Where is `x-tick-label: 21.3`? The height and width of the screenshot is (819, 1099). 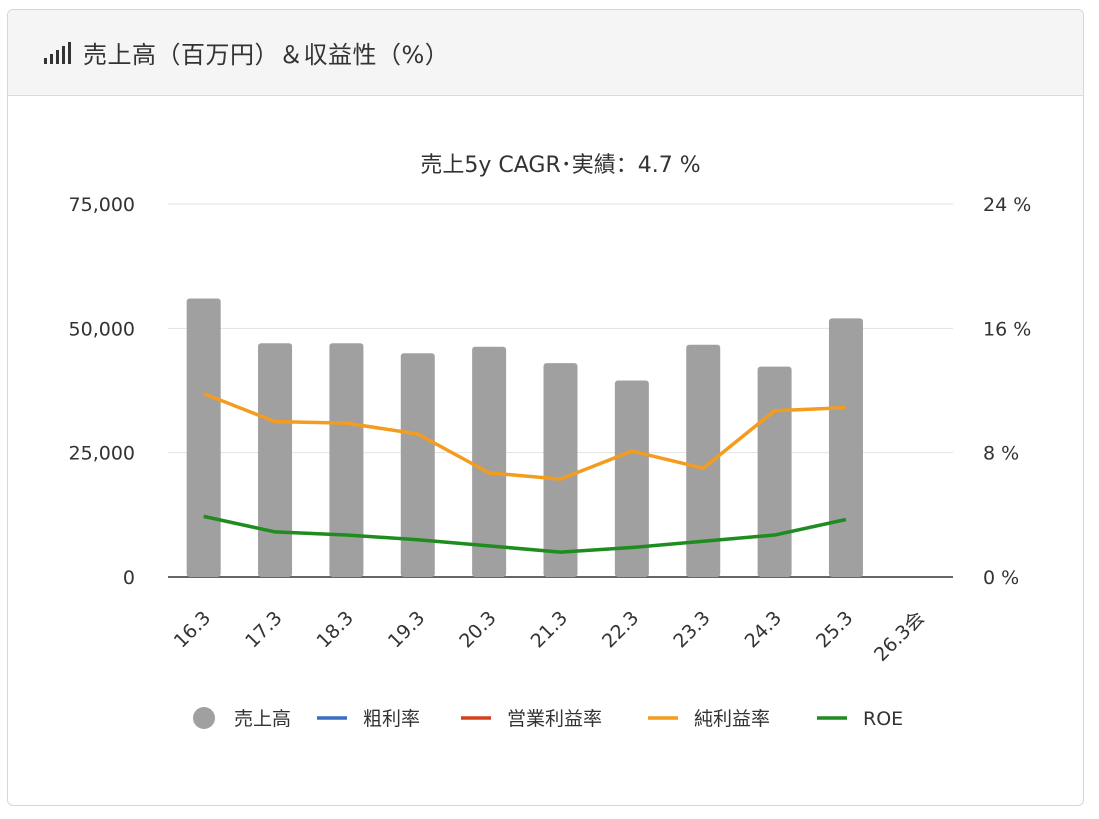
x-tick-label: 21.3 is located at coordinates (549, 629).